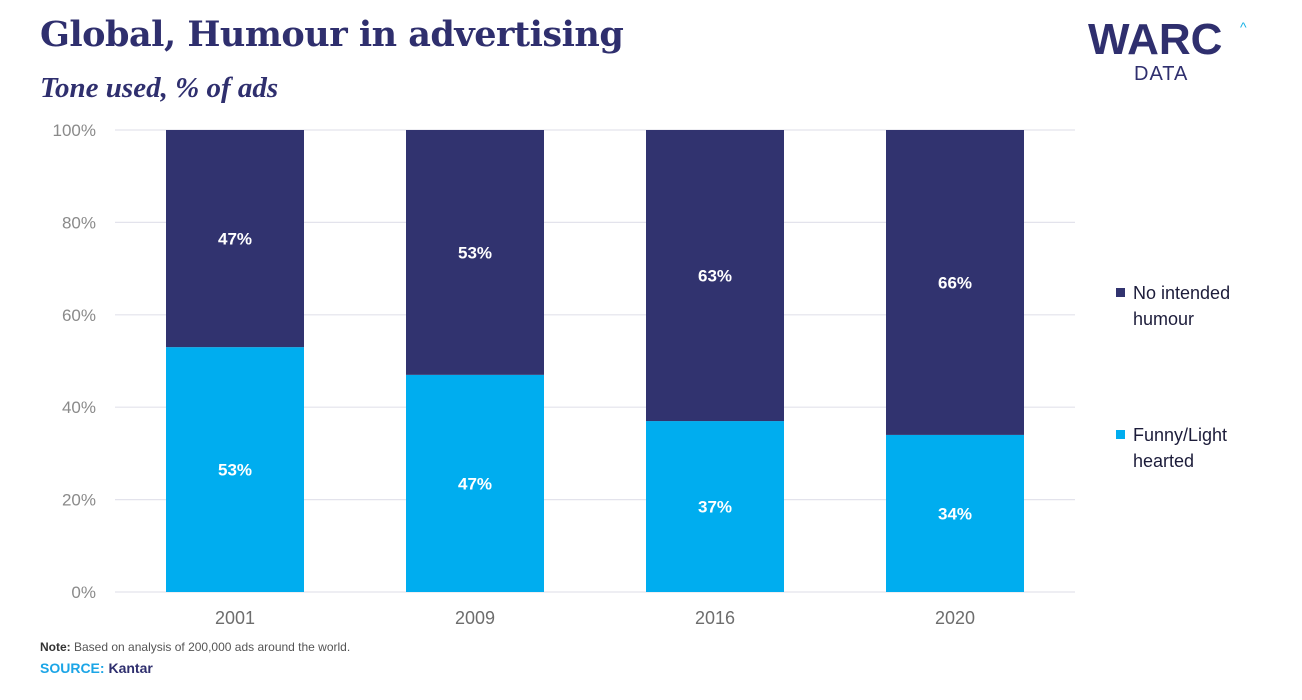 The width and height of the screenshot is (1302, 700). I want to click on chart-title: Global, Humour in advertising, so click(332, 34).